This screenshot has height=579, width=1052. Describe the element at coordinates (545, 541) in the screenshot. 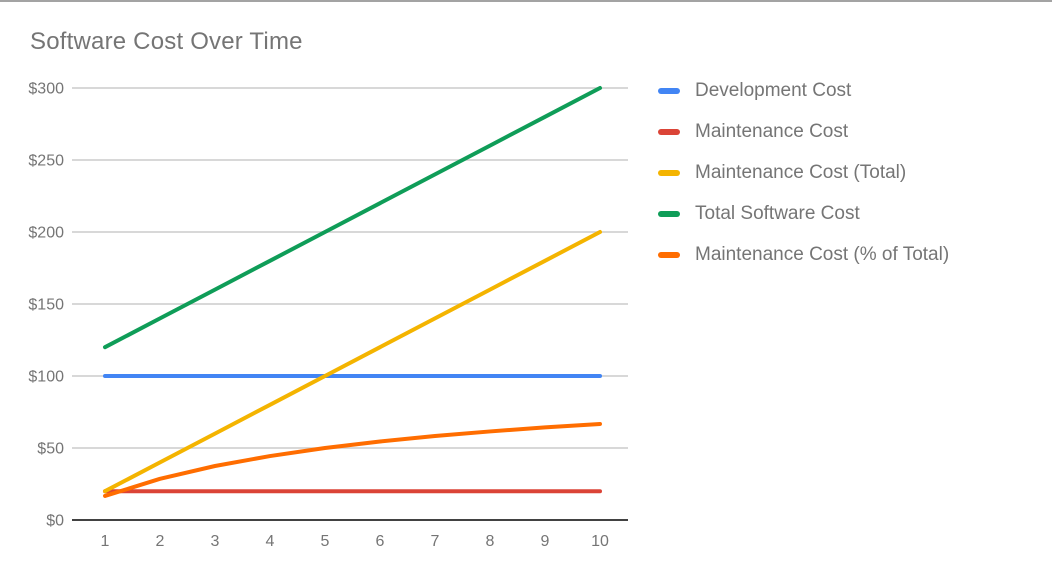

I see `x-tick-label: 9` at that location.